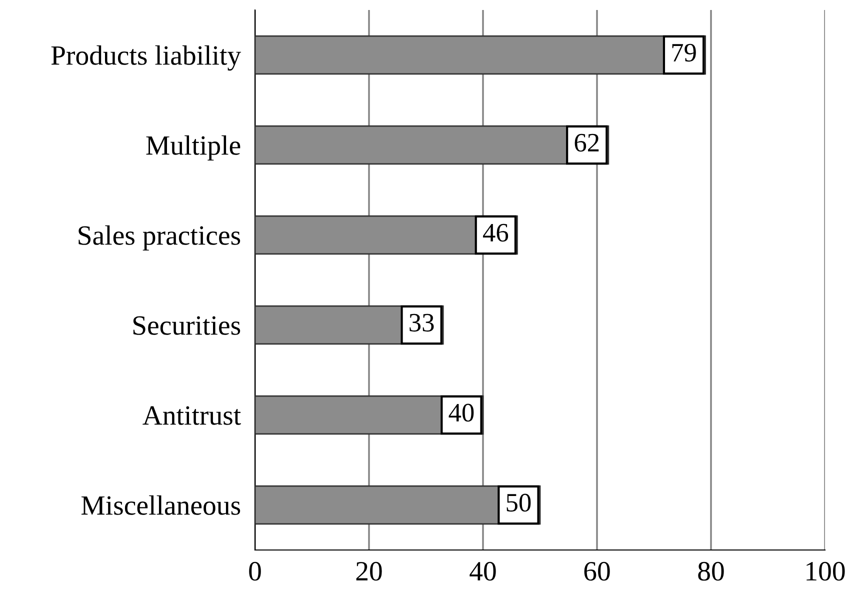  Describe the element at coordinates (422, 323) in the screenshot. I see `data-label: 33` at that location.